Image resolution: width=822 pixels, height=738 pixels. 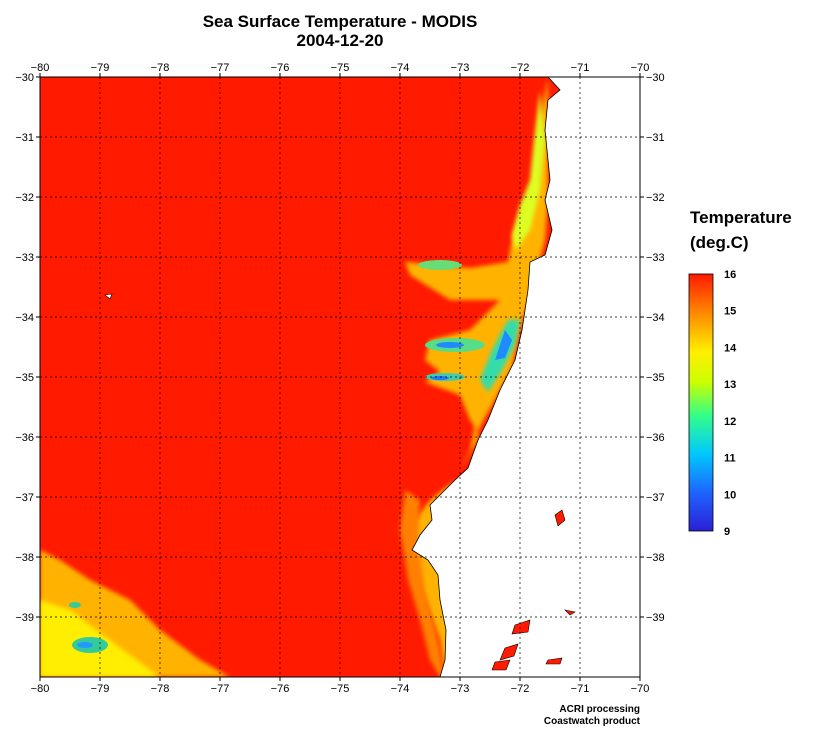 I want to click on credit-processing: ACRI processing, so click(x=599, y=709).